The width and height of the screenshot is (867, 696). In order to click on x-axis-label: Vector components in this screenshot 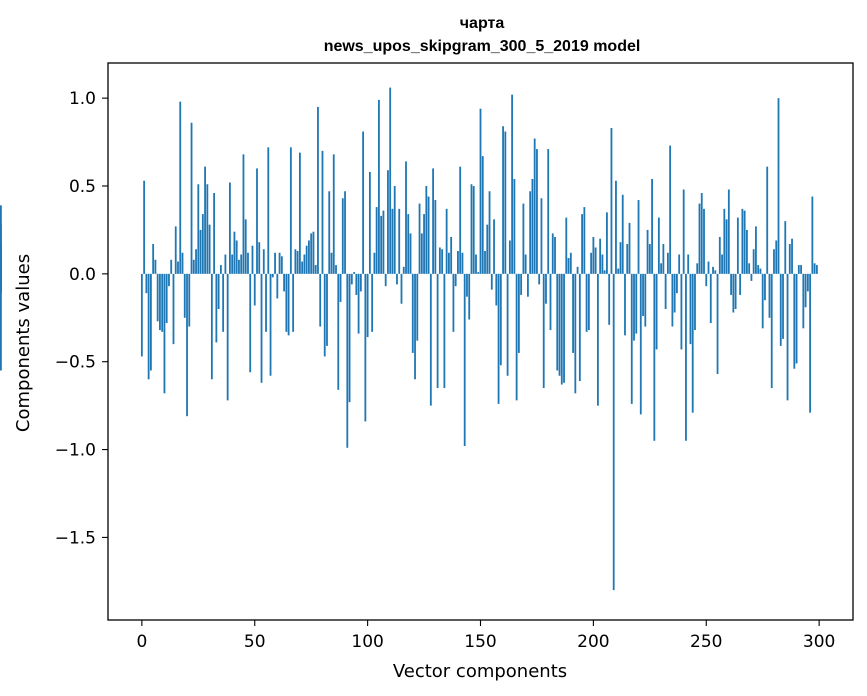, I will do `click(480, 671)`.